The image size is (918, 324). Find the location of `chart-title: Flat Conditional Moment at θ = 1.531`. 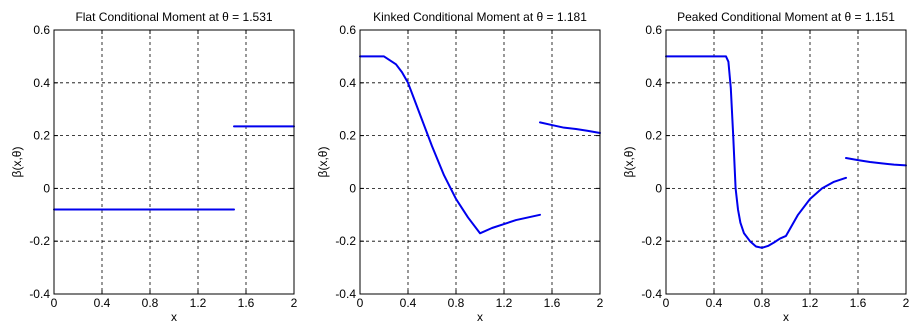

chart-title: Flat Conditional Moment at θ = 1.531 is located at coordinates (173, 17).